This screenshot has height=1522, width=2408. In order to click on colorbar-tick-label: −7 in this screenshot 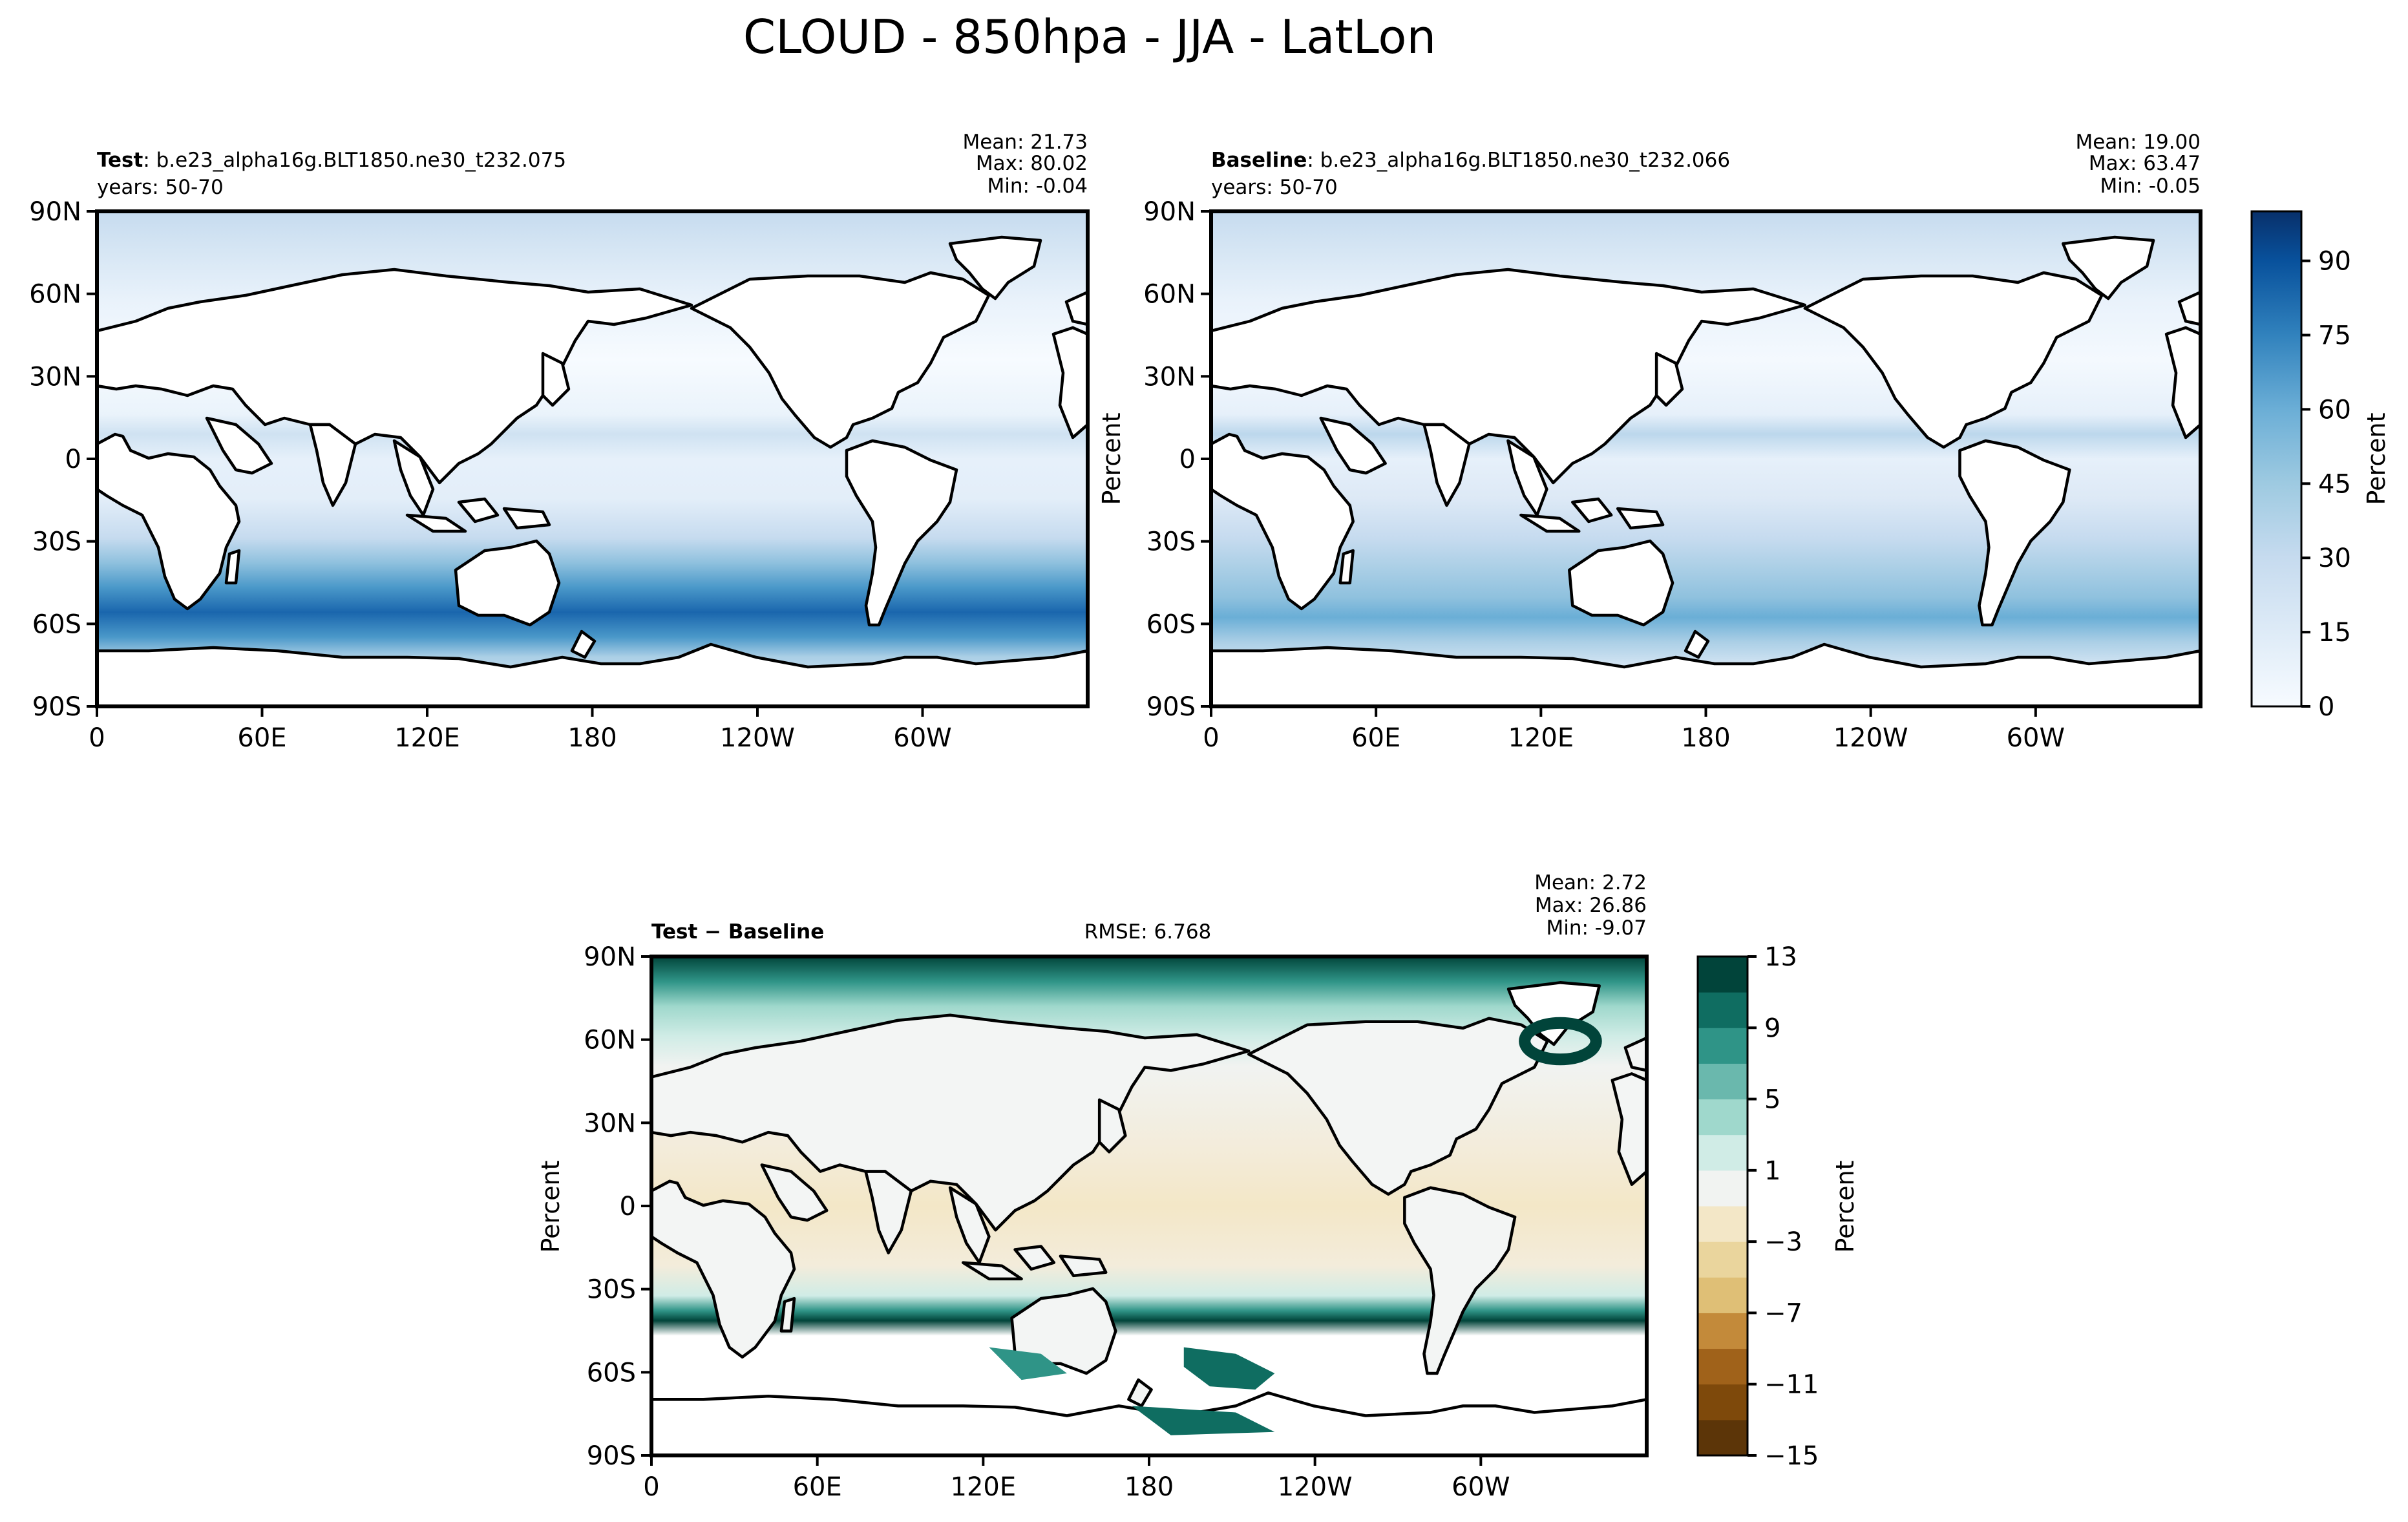, I will do `click(1783, 1313)`.